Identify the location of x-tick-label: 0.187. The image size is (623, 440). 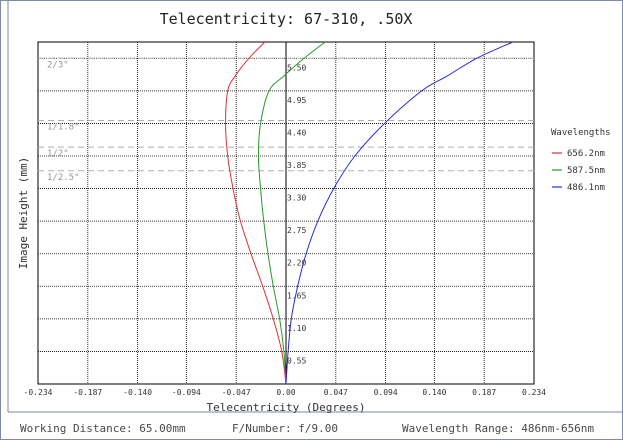
(484, 392).